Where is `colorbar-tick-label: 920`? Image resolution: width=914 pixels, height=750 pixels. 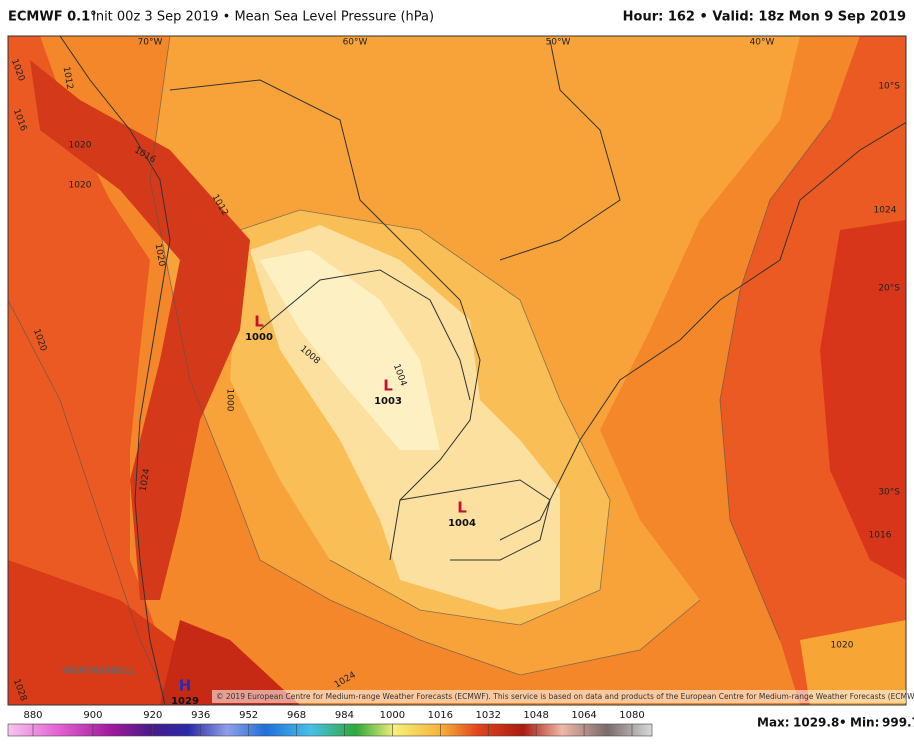 colorbar-tick-label: 920 is located at coordinates (152, 715).